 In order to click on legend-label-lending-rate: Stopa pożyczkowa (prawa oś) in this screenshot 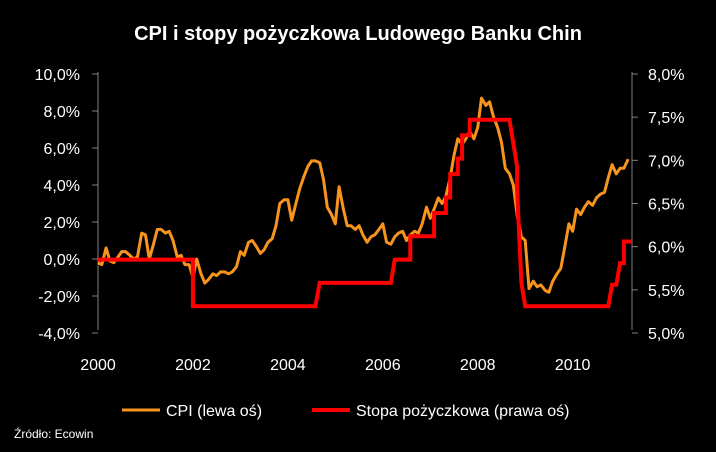, I will do `click(462, 411)`.